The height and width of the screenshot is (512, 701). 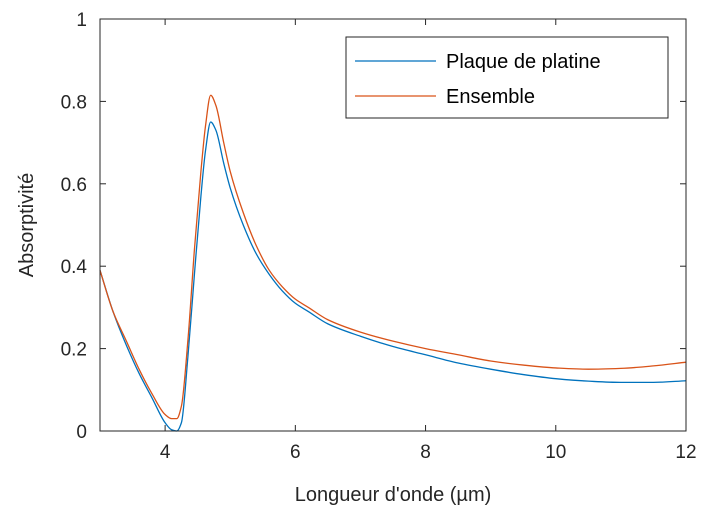 I want to click on legend: Plaque de platine Ensemble, so click(x=507, y=77).